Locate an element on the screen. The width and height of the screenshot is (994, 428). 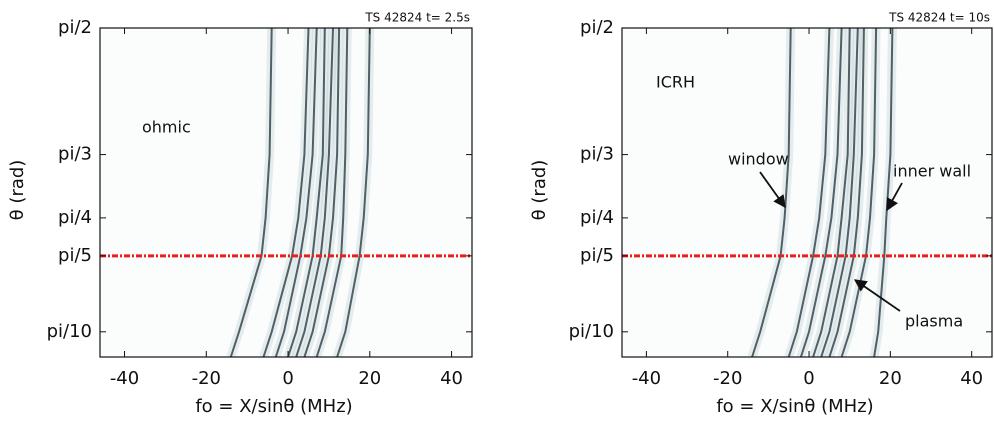
header: TS 42824 t= 10s is located at coordinates (939, 18).